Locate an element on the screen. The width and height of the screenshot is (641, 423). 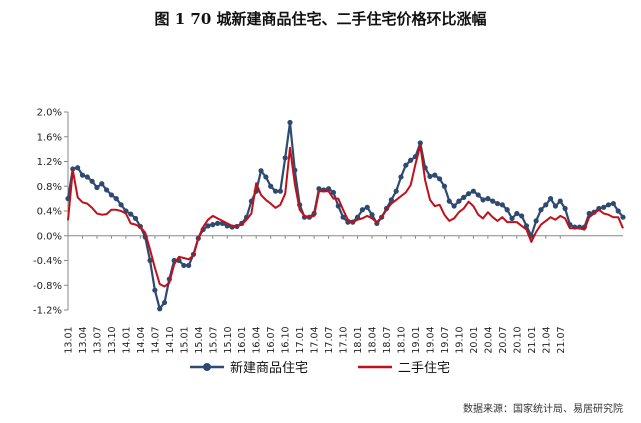
legend-marker is located at coordinates (207, 367).